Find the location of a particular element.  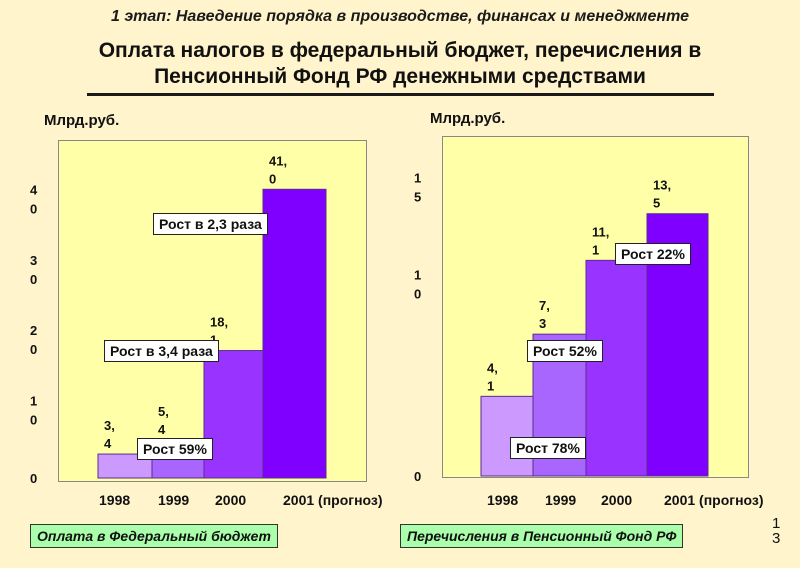

chart-2-legend: Перечисления в Пенсионный Фонд РФ is located at coordinates (542, 536).